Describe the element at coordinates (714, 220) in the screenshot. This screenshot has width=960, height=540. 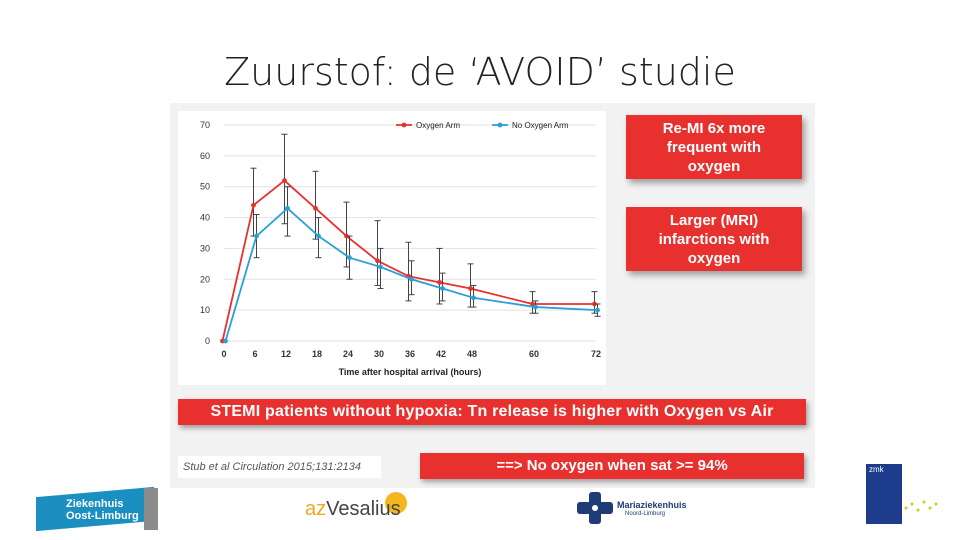
I see `infarction-callout-line: Larger (MRI)` at that location.